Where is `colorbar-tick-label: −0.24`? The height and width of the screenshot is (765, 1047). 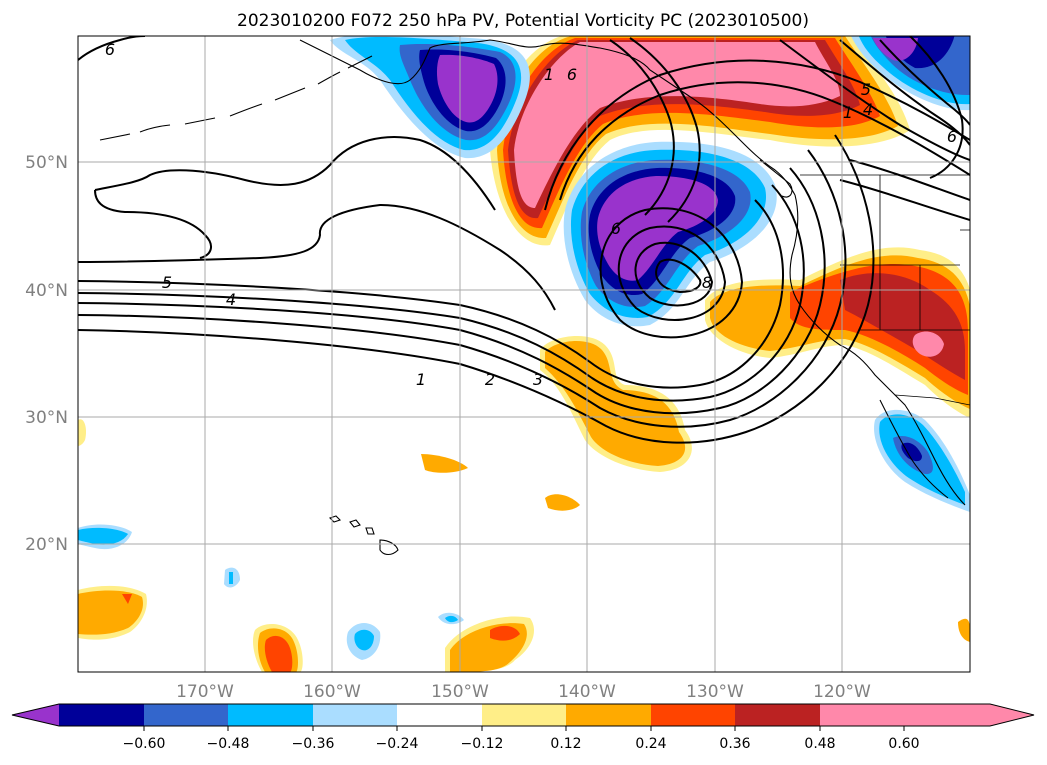
colorbar-tick-label: −0.24 is located at coordinates (397, 744).